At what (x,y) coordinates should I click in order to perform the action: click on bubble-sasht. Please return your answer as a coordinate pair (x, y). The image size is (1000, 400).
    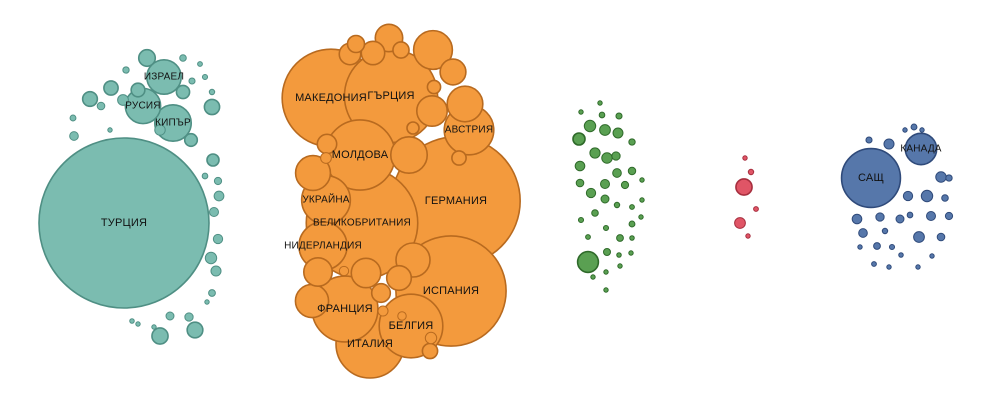
    Looking at the image, I should click on (871, 178).